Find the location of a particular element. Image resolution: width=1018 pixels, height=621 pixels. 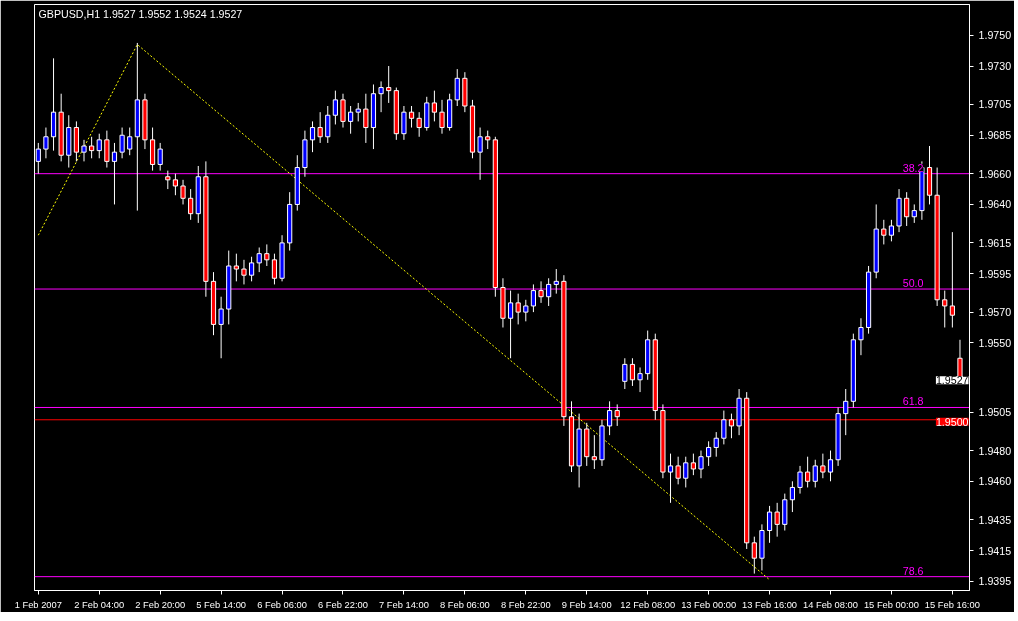

y-tick-label: 1.9595 is located at coordinates (995, 273).